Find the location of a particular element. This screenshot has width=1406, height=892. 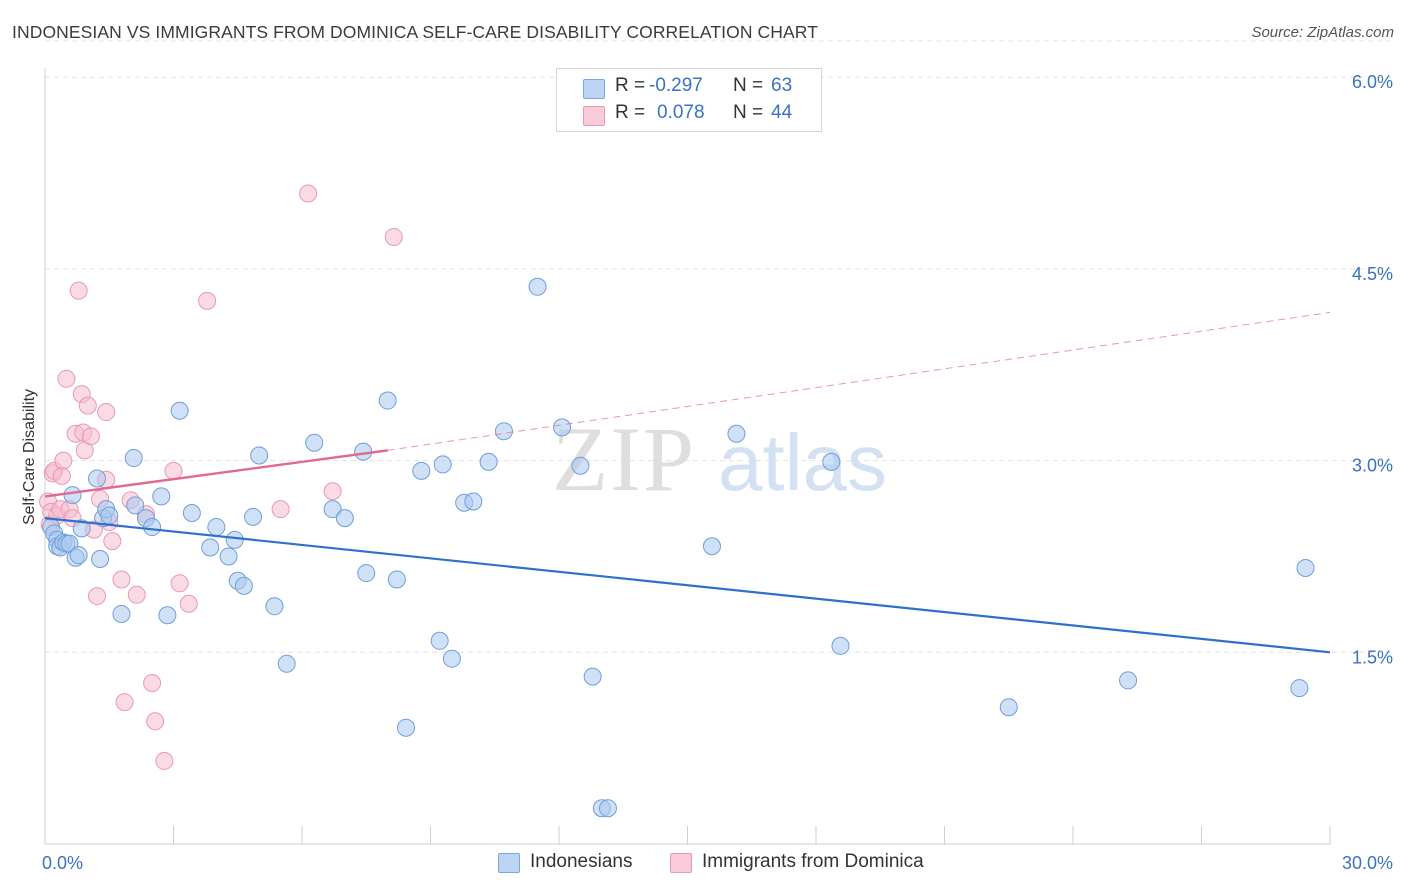

legend-r-value: 0.078 is located at coordinates (681, 112).